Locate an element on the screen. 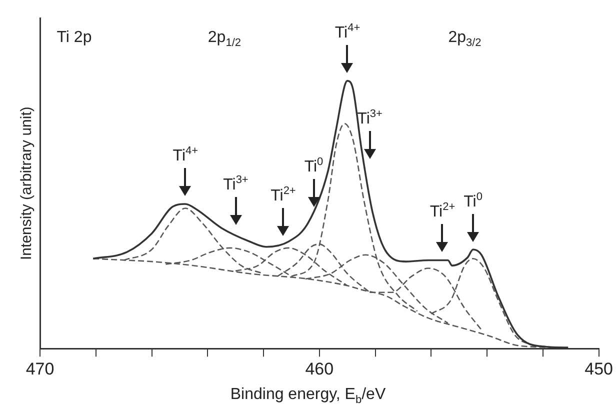  x-axis-title: Binding energy, E$_{b}$/eV is located at coordinates (308, 396).